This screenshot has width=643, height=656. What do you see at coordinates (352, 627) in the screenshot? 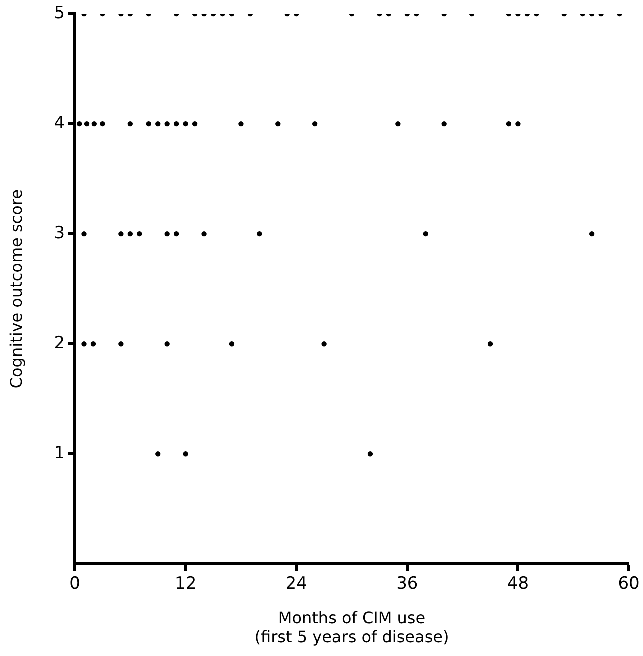
I see `x-axis-title: Months of CIM use (first 5 years of disease)` at bounding box center [352, 627].